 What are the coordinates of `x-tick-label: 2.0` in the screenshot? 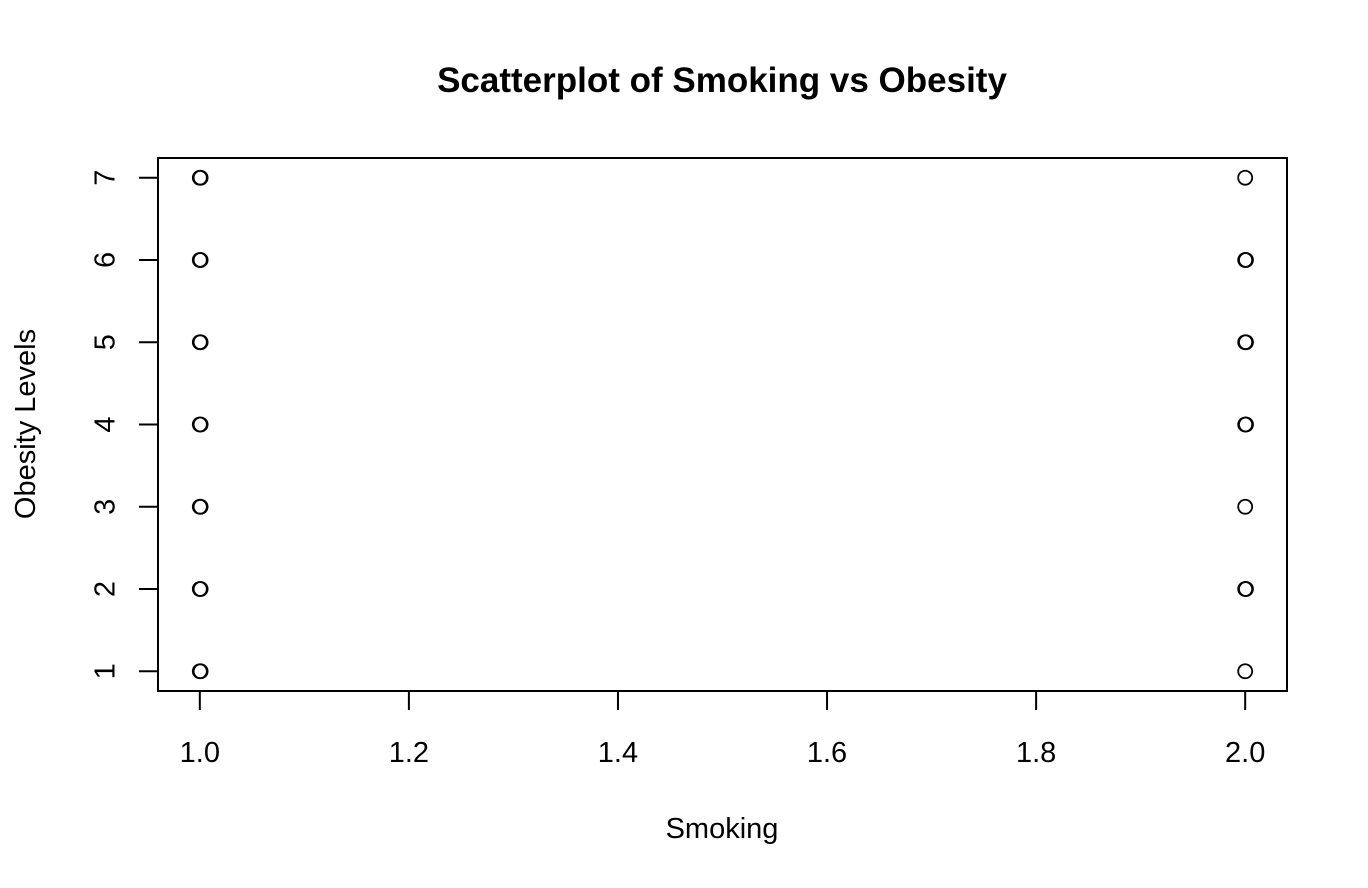 It's located at (1245, 753).